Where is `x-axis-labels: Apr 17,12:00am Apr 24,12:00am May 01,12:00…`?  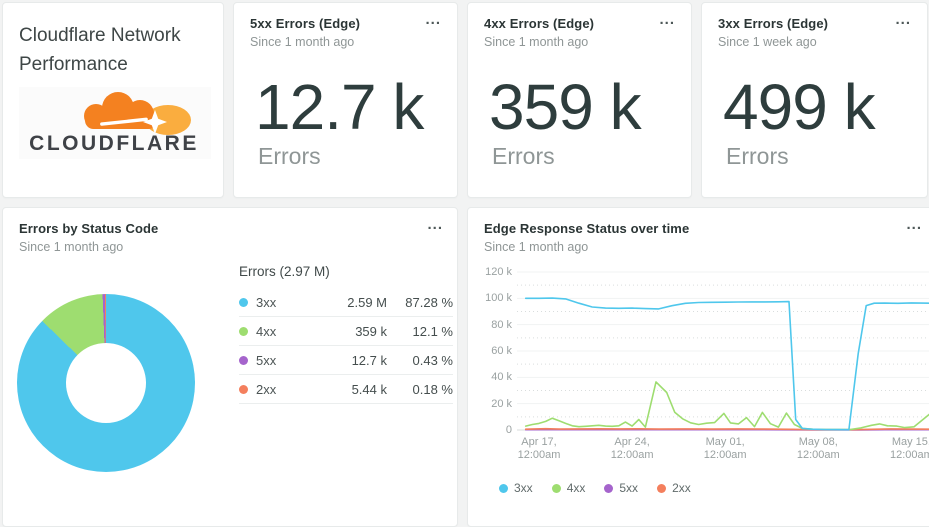
x-axis-labels: Apr 17,12:00am Apr 24,12:00am May 01,12:00… is located at coordinates (698, 451).